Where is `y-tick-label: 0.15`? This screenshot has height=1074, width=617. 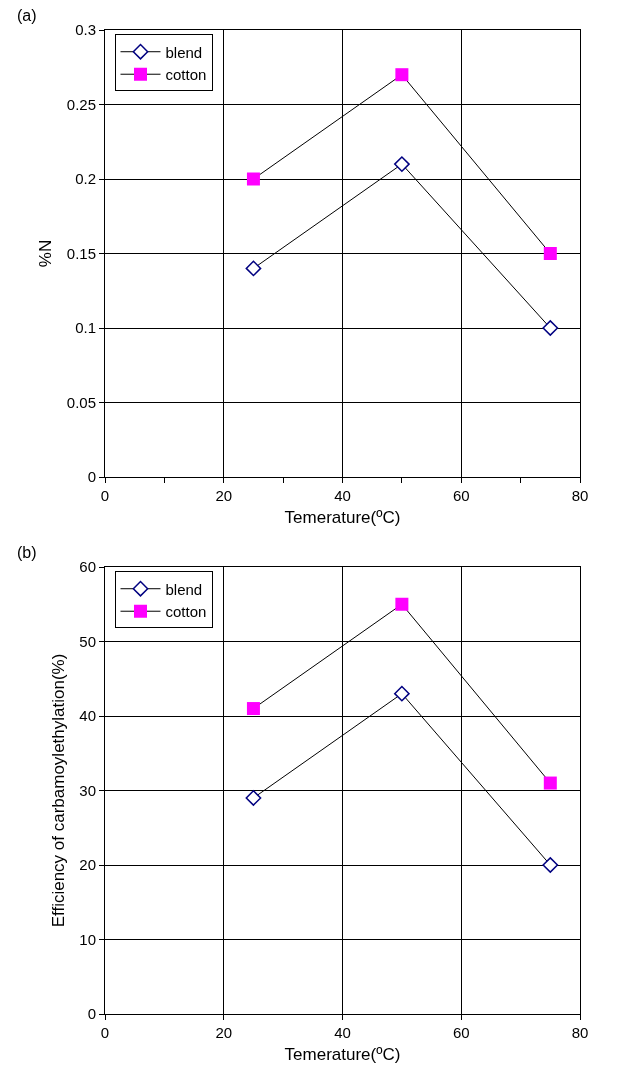
y-tick-label: 0.15 is located at coordinates (81, 253).